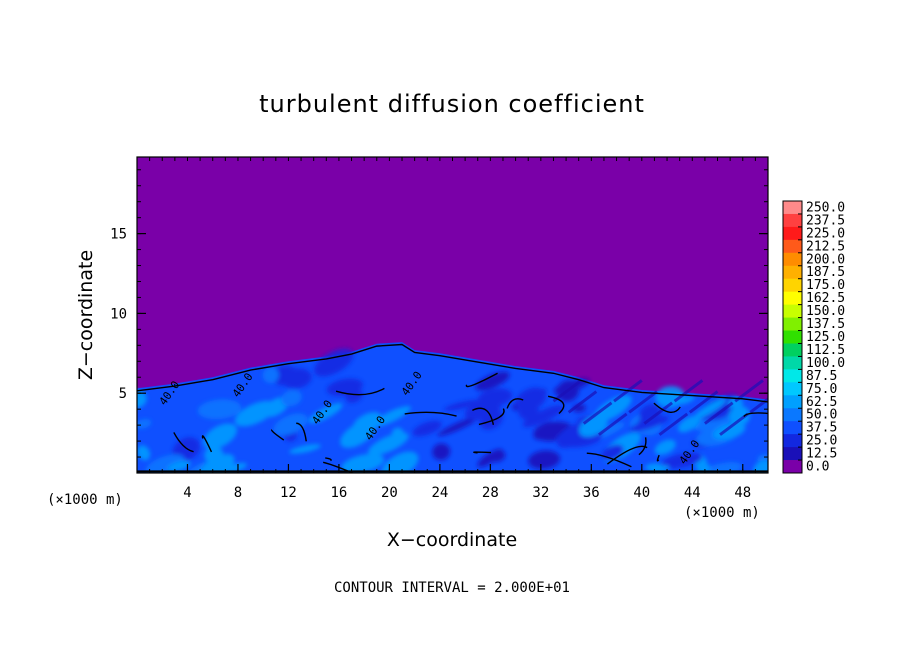 The width and height of the screenshot is (904, 654). I want to click on x-tick-label: 44, so click(692, 493).